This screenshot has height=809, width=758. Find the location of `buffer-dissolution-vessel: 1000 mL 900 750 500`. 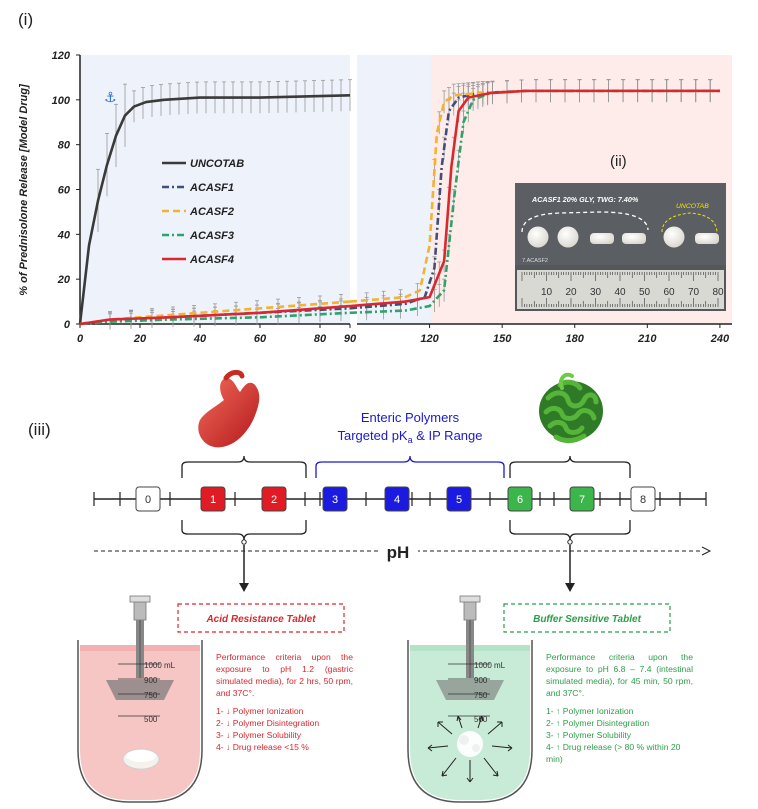

buffer-dissolution-vessel: 1000 mL 900 750 500 is located at coordinates (470, 699).